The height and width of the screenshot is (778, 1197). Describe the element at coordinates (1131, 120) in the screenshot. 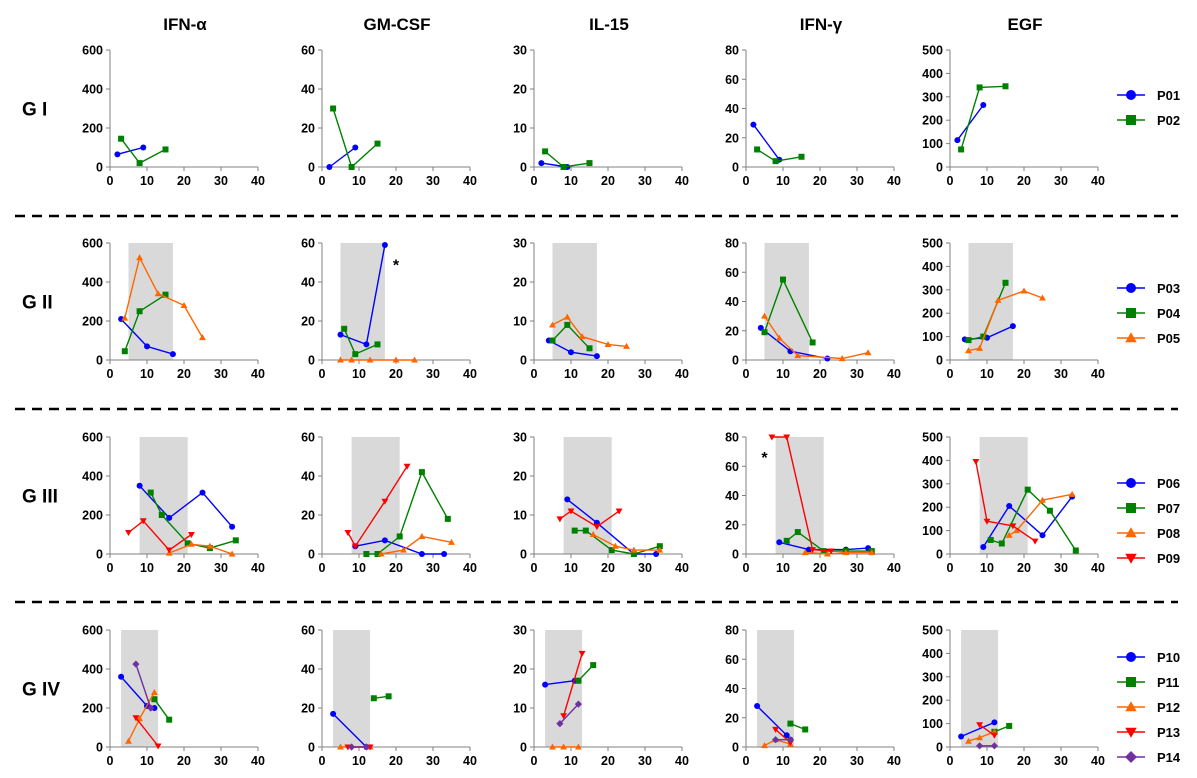

I see `legend-marker-p02` at that location.